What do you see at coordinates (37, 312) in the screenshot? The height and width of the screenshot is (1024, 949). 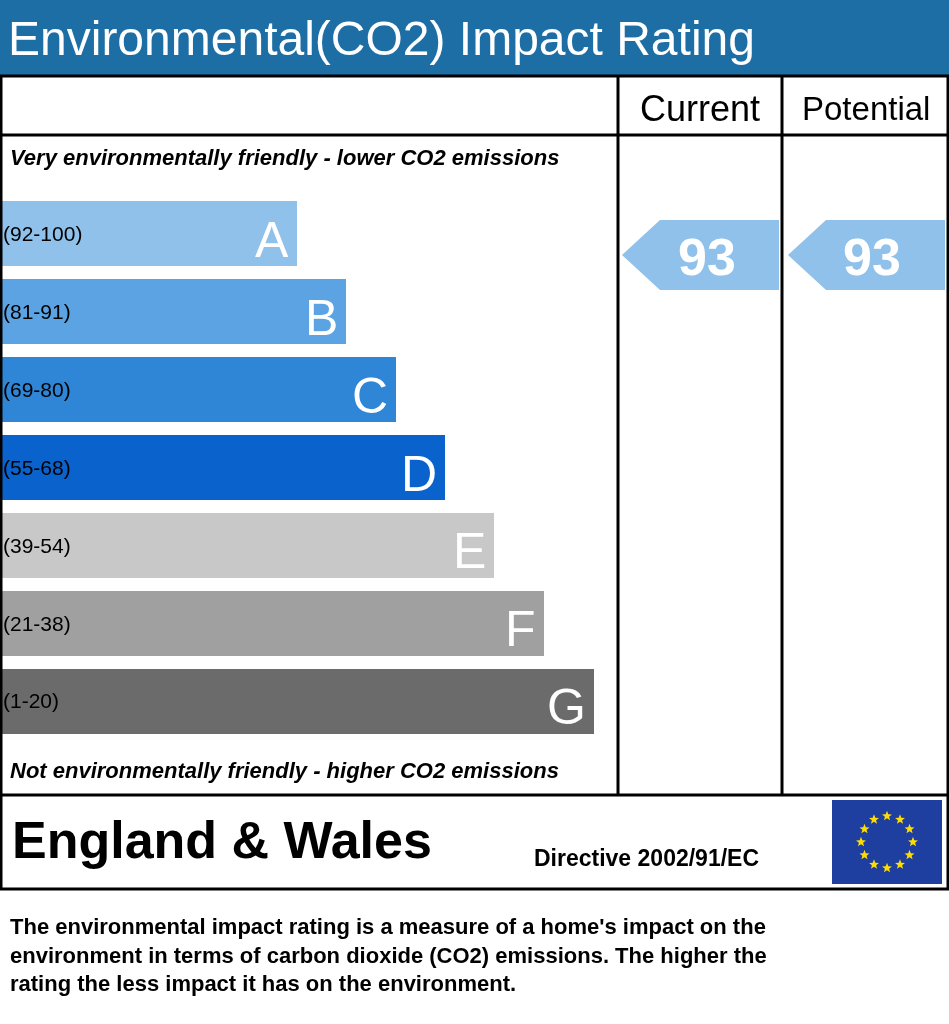 I see `y-tick-label: (81-91)` at bounding box center [37, 312].